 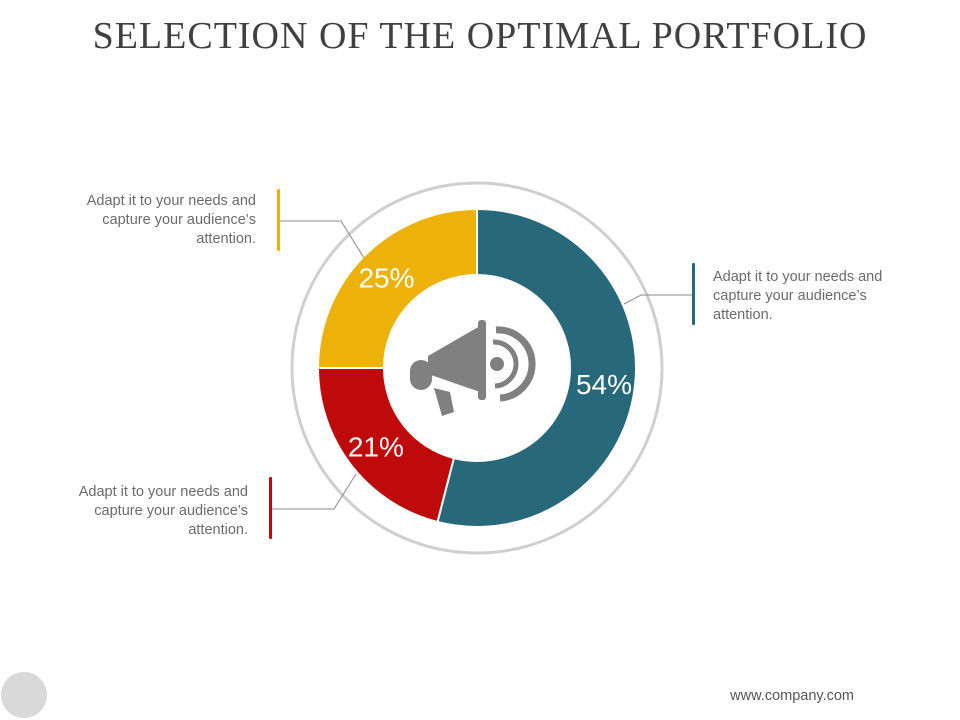 I want to click on leader-line-yellow, so click(x=322, y=239).